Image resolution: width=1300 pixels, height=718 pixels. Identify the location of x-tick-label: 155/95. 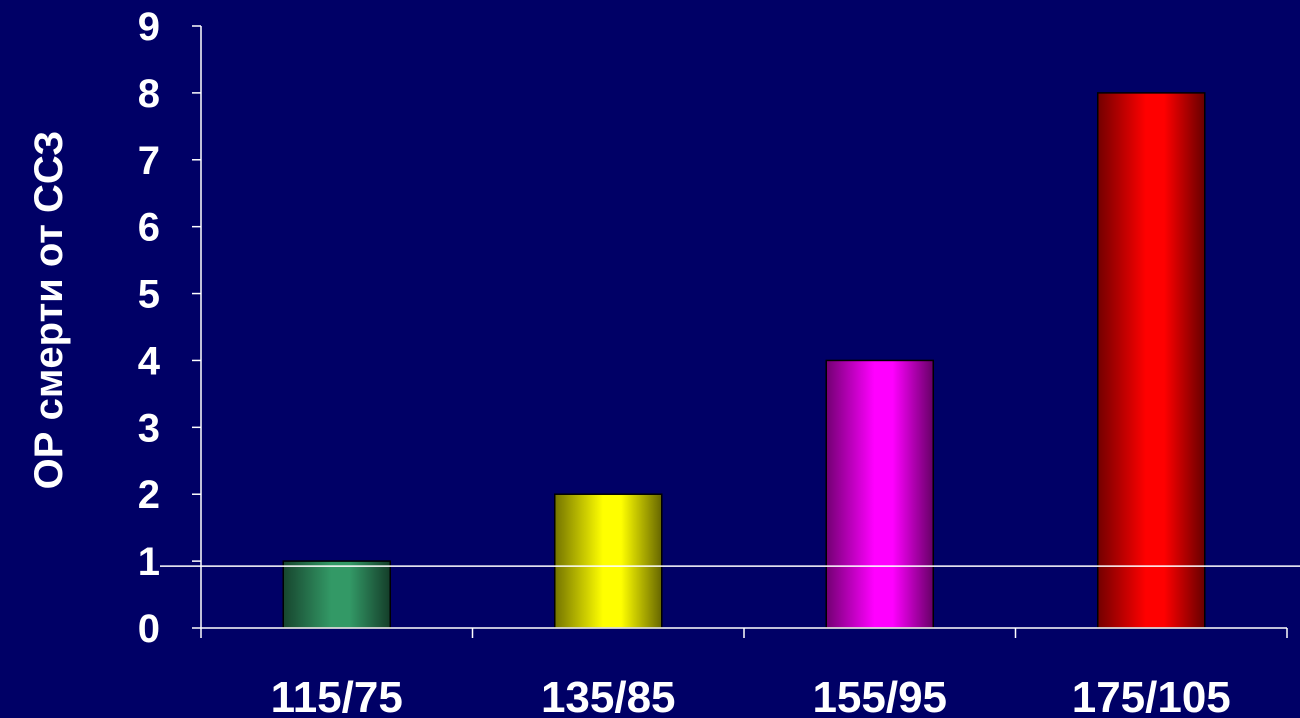
(879, 695).